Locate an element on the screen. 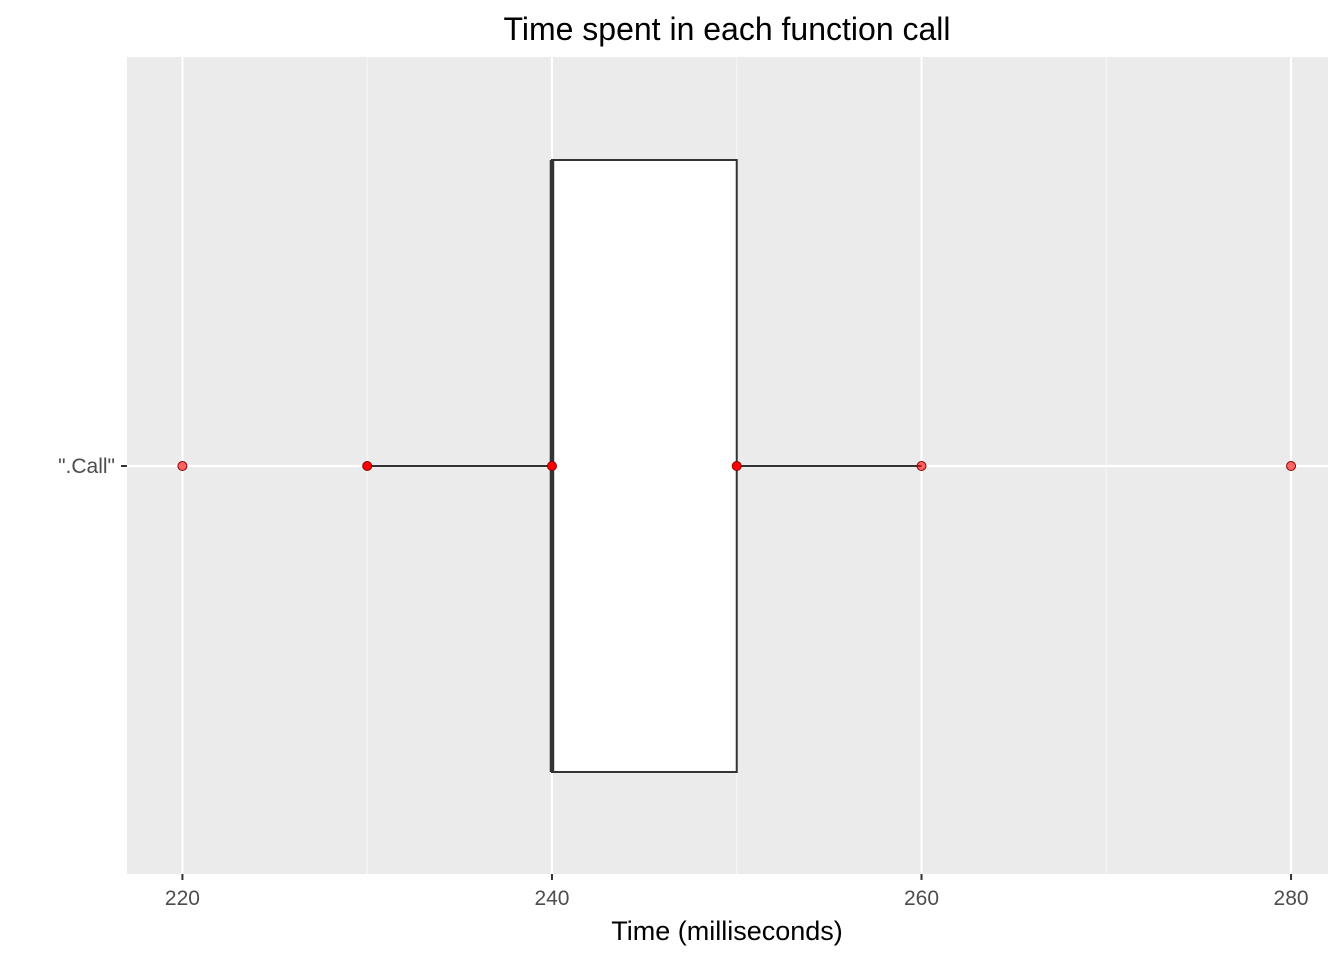  box-iqr is located at coordinates (644, 466).